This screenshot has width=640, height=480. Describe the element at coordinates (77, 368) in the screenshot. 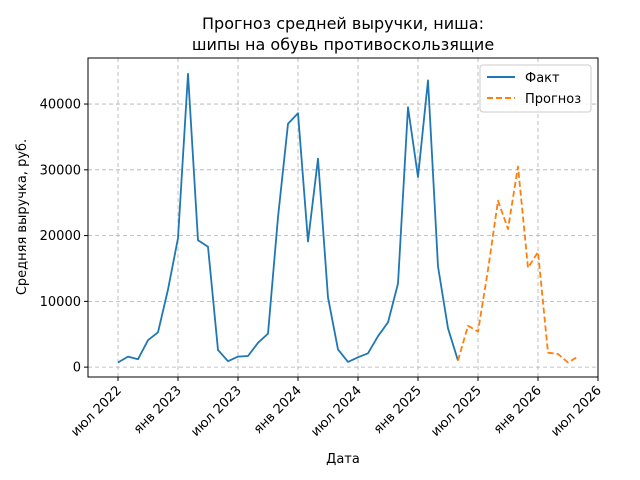

I see `y-tick-label: 0` at that location.